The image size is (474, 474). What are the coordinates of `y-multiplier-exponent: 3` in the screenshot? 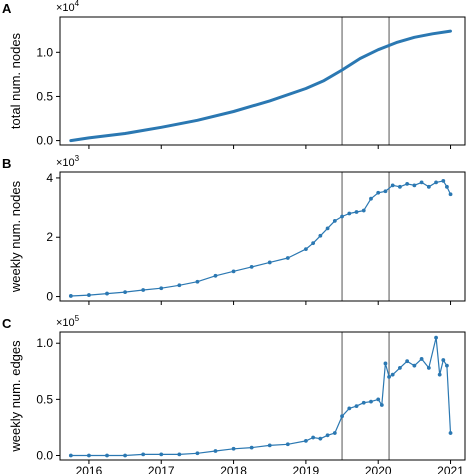 It's located at (77, 158).